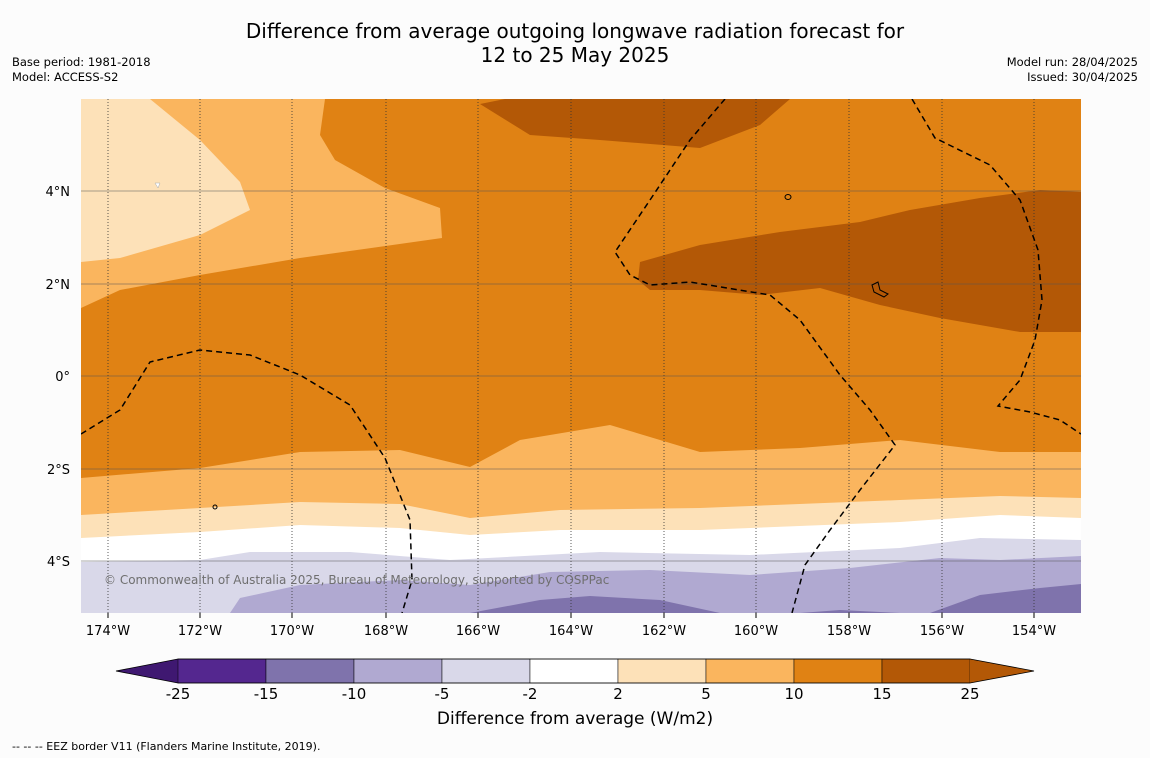 The image size is (1150, 758). What do you see at coordinates (575, 719) in the screenshot?
I see `colorbar-label: Difference from average (W/m2)` at bounding box center [575, 719].